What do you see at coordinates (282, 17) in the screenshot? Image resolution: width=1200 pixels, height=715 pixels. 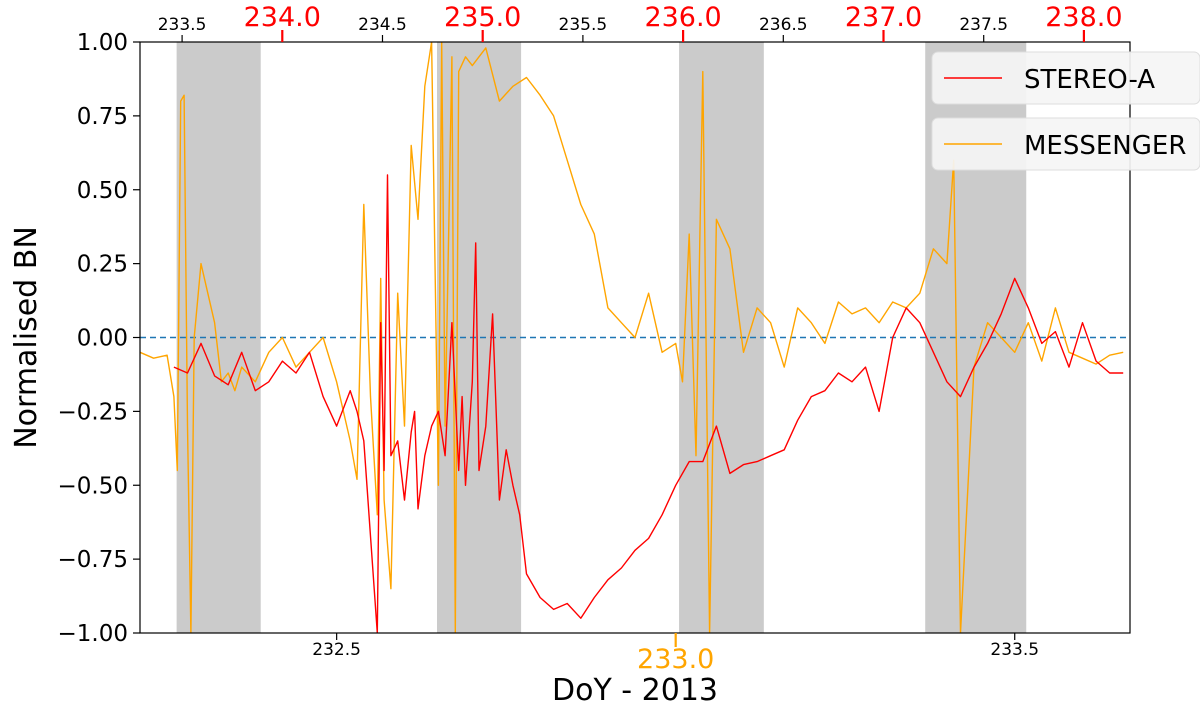 I see `top-tick-label: 234.0` at bounding box center [282, 17].